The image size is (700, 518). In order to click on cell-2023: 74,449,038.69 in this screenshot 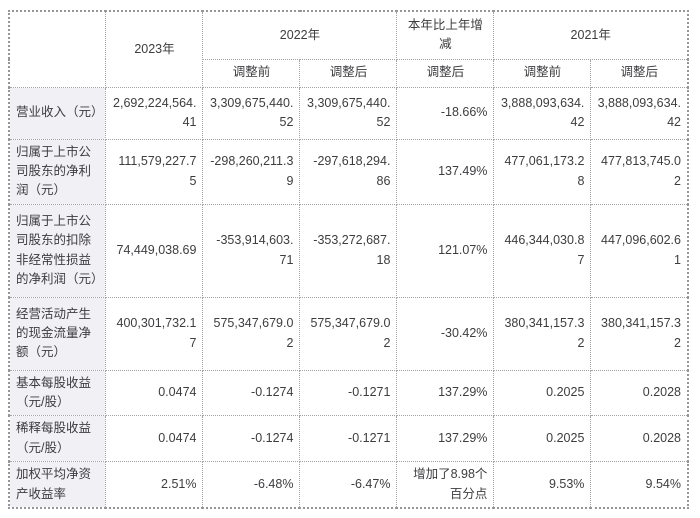, I will do `click(154, 250)`.